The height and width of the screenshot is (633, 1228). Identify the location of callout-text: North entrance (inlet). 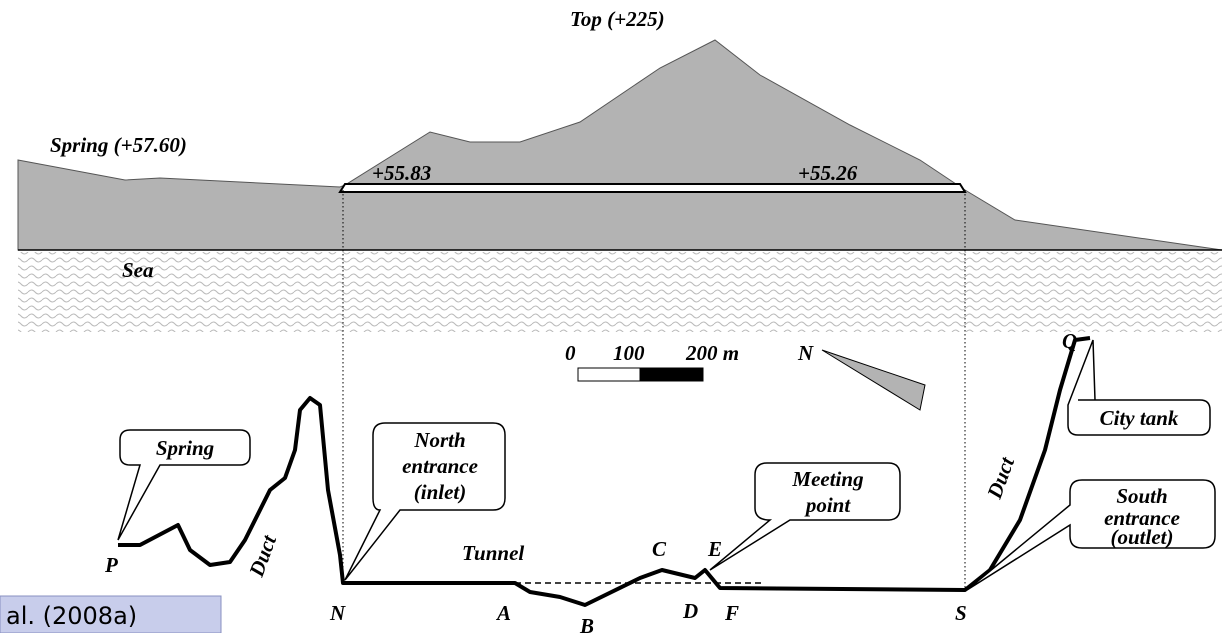
(440, 466).